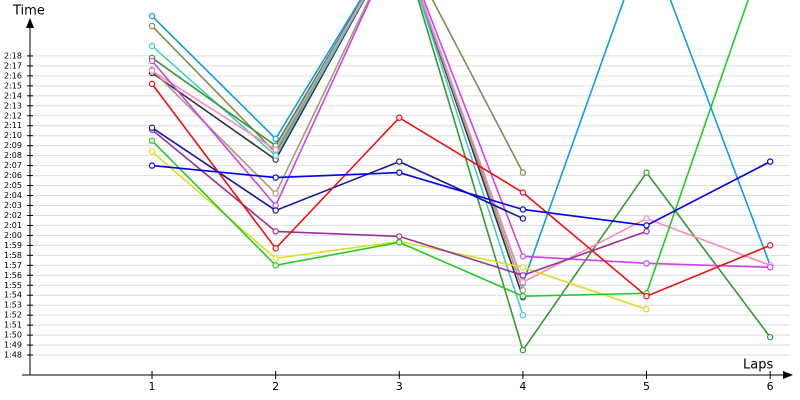 Image resolution: width=800 pixels, height=400 pixels. Describe the element at coordinates (13, 185) in the screenshot. I see `y-tick-label: 2:05` at that location.